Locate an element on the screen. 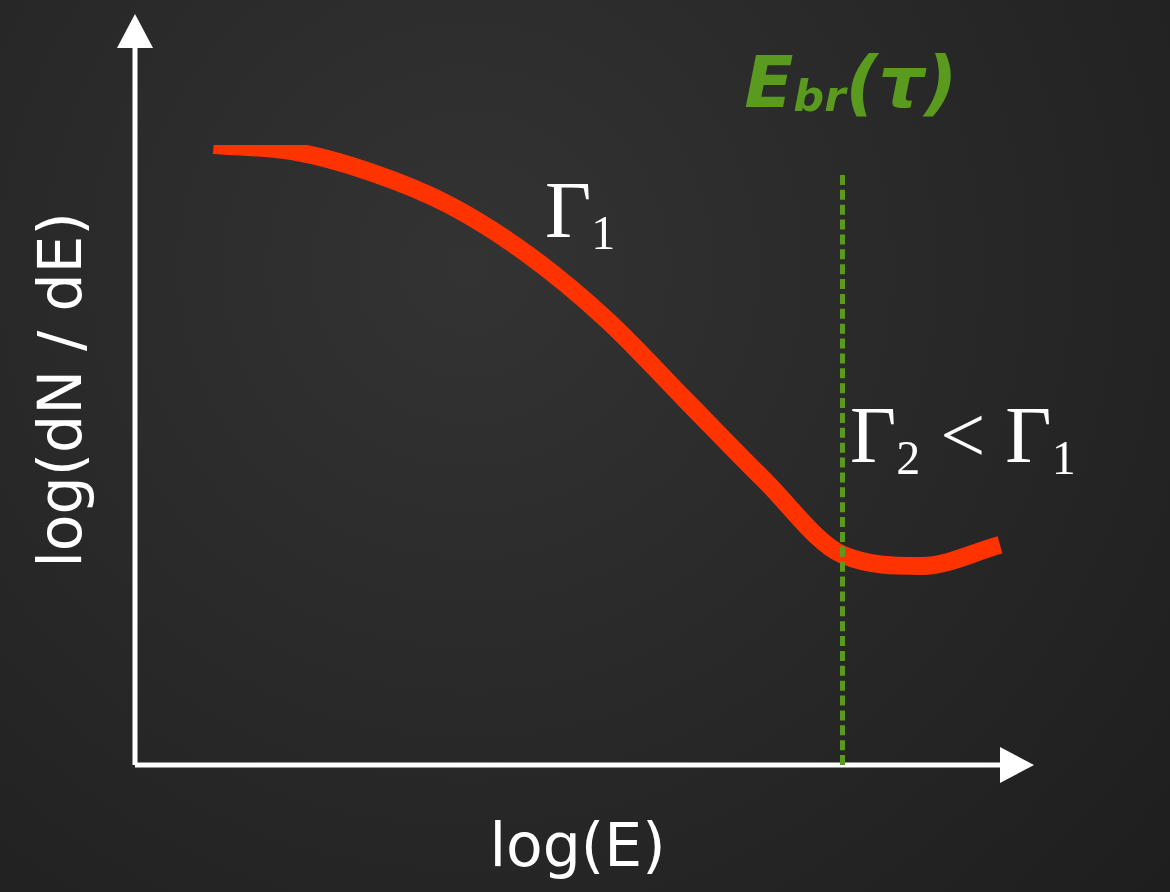  annotation: Γ$_{2}$ < Γ$_{1}$ is located at coordinates (963, 437).